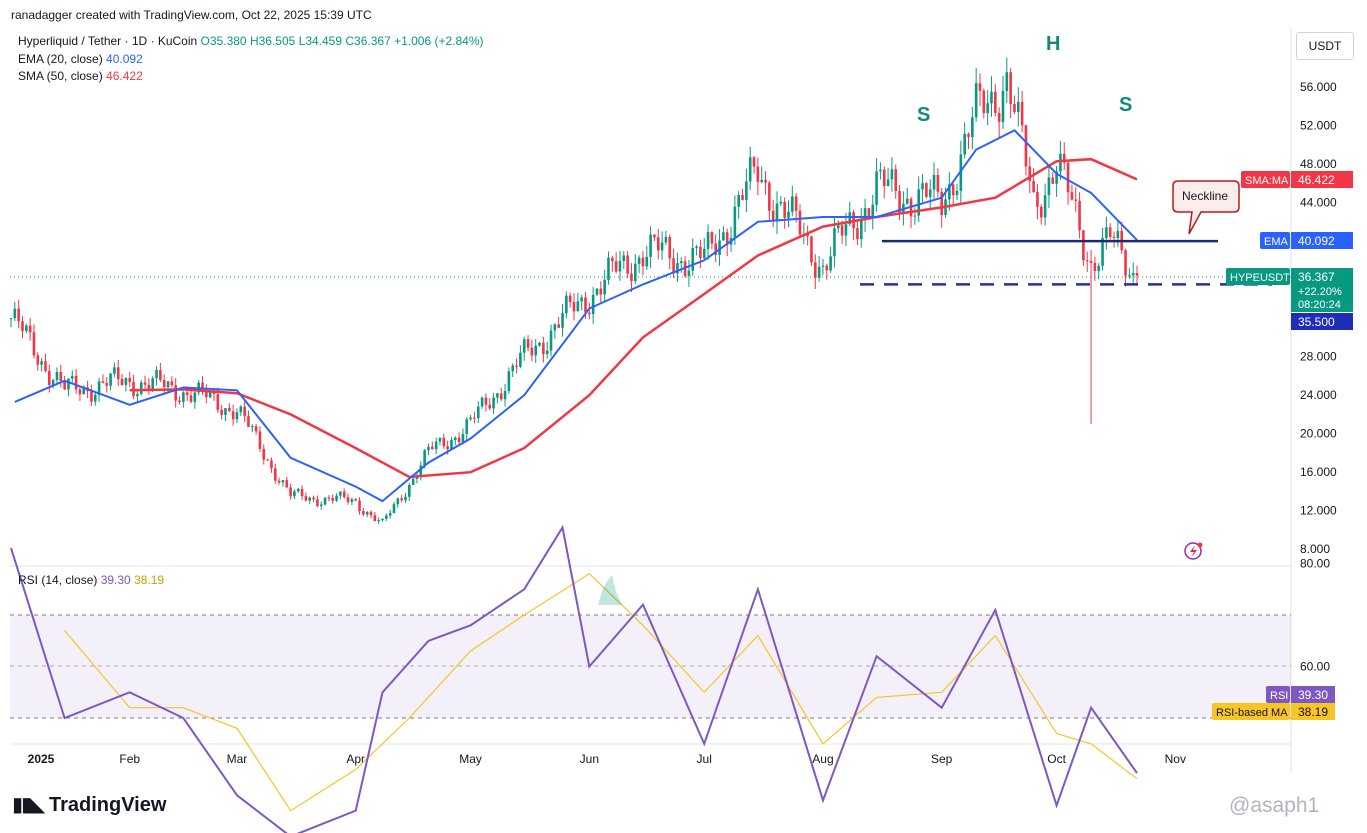  What do you see at coordinates (80, 76) in the screenshot?
I see `sma-legend-row: SMA (50, close) 46.422` at bounding box center [80, 76].